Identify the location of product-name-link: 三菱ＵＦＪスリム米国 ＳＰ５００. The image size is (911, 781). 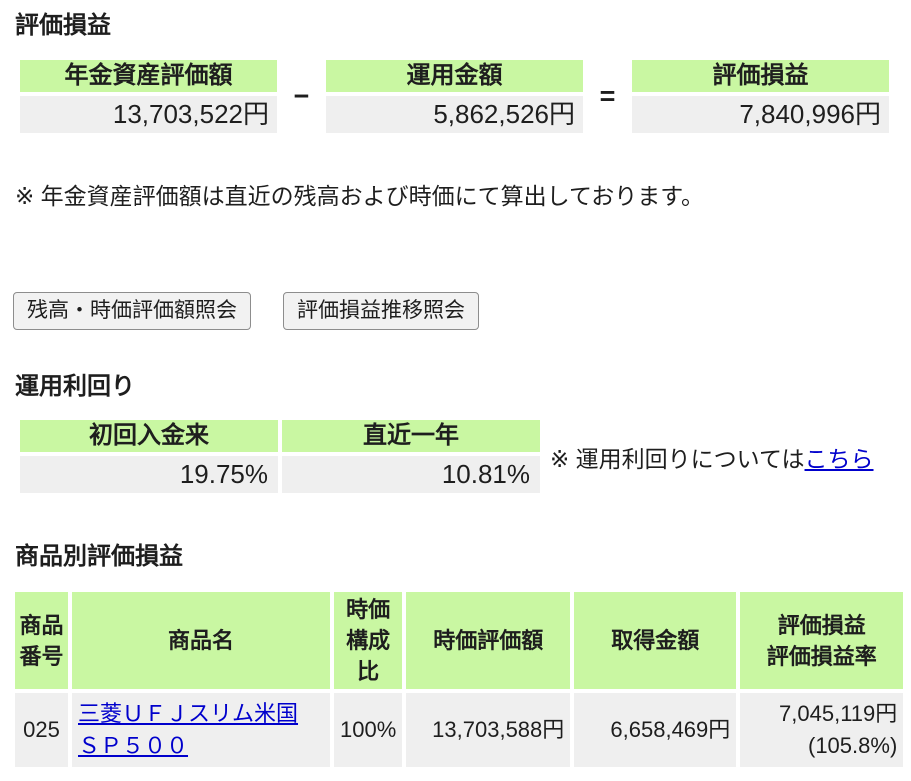
(188, 729).